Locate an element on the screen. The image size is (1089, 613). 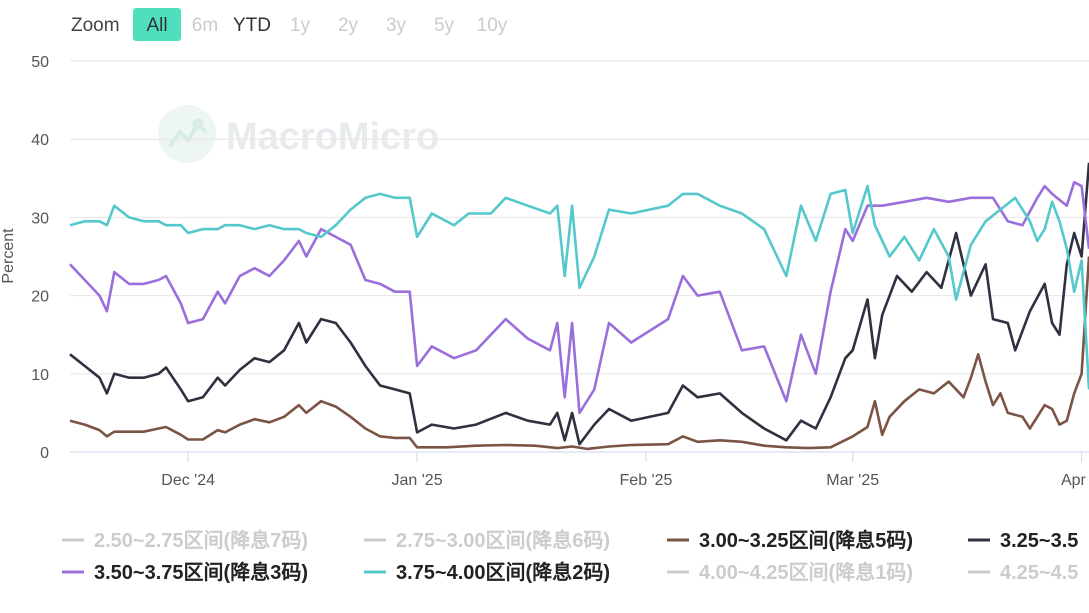
zoom-button-2y: 2y is located at coordinates (348, 25).